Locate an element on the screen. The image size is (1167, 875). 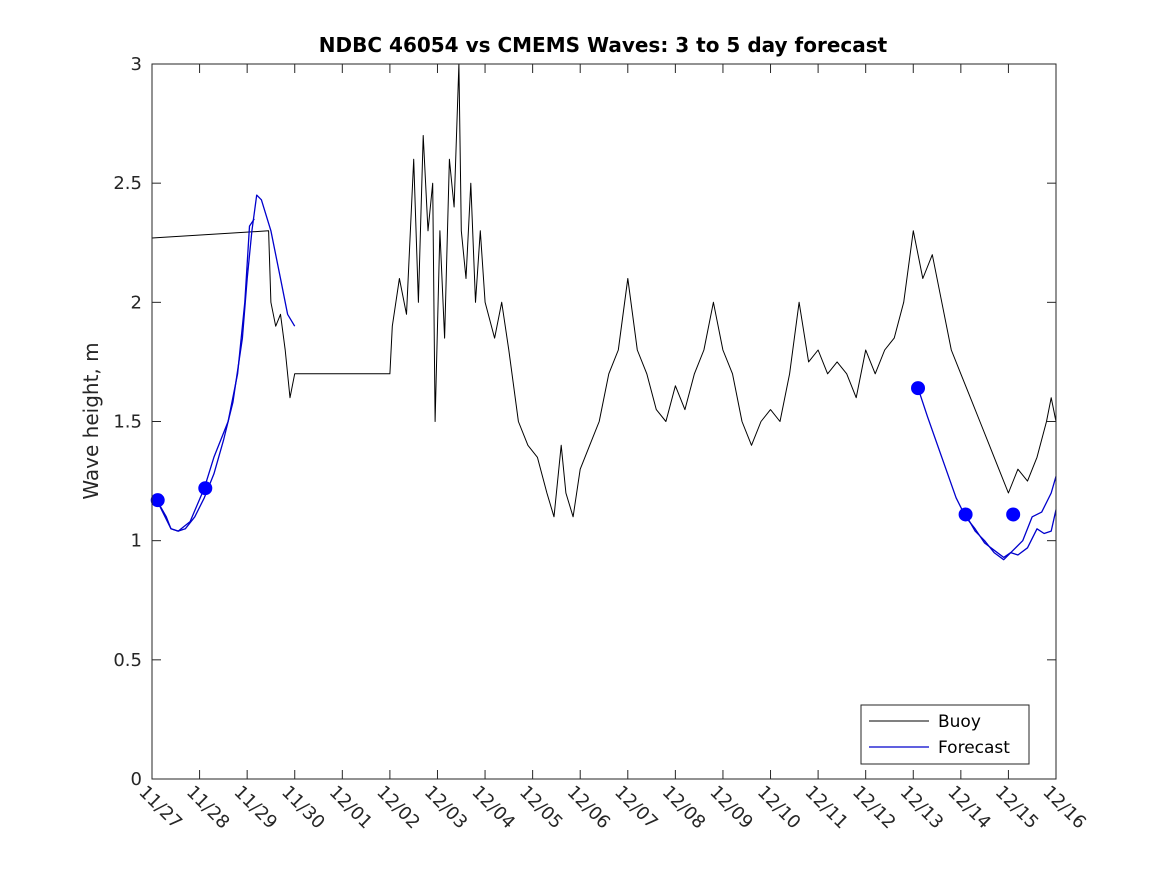
legend: Buoy Forecast is located at coordinates (945, 734).